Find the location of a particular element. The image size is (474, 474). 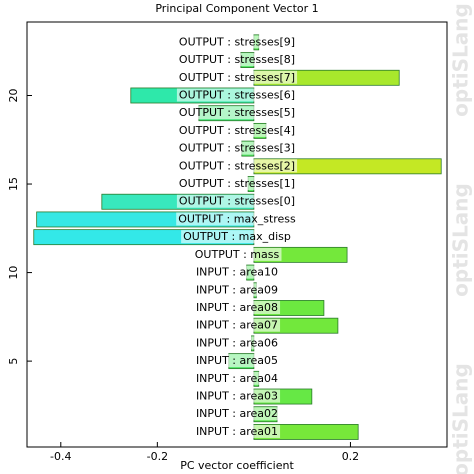

category-label: OUTPUT : mass is located at coordinates (237, 254).